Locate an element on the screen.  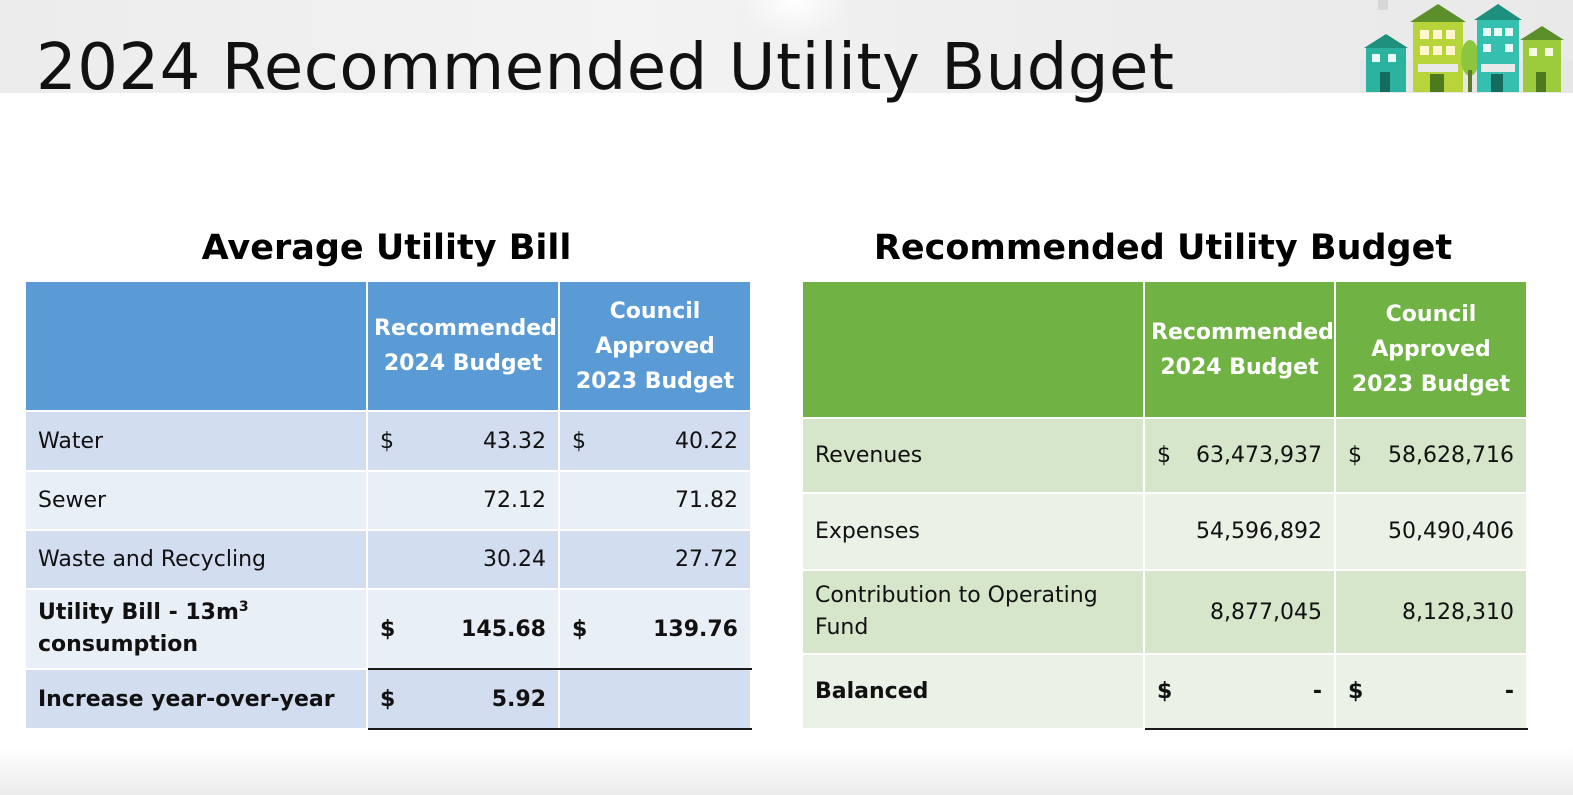
table-row-balanced: Balanced $ - $ - is located at coordinates (1164, 691).